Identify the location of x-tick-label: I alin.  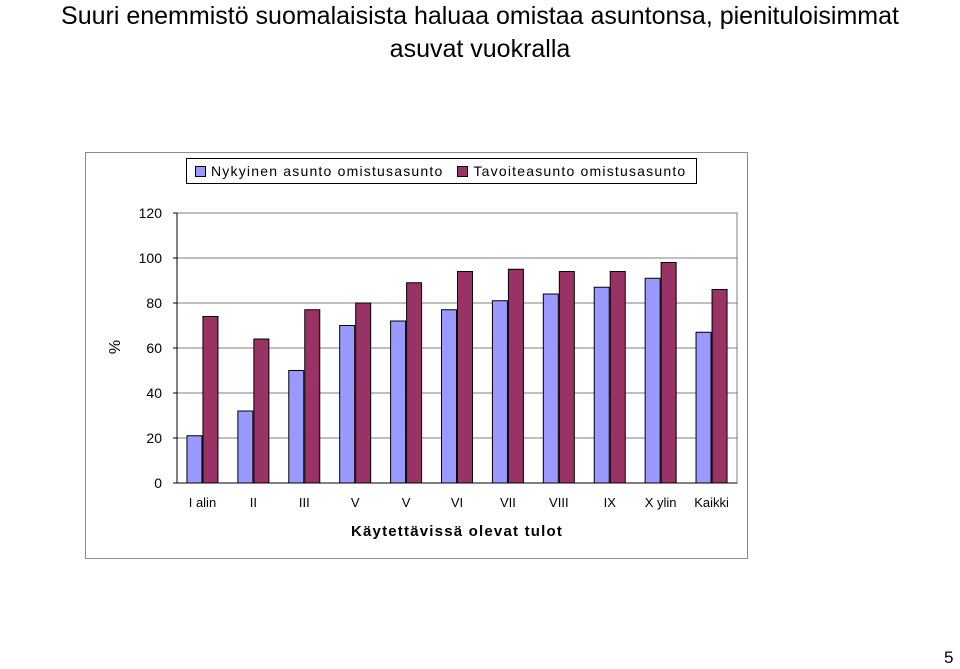
(202, 502).